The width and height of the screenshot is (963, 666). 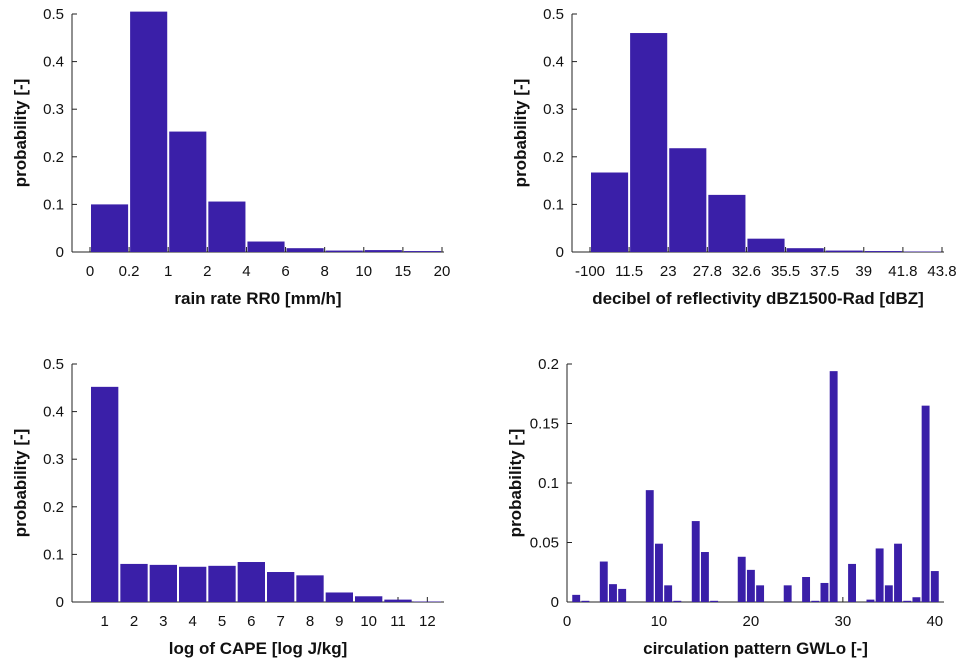 What do you see at coordinates (403, 271) in the screenshot?
I see `x-tick-label: 15` at bounding box center [403, 271].